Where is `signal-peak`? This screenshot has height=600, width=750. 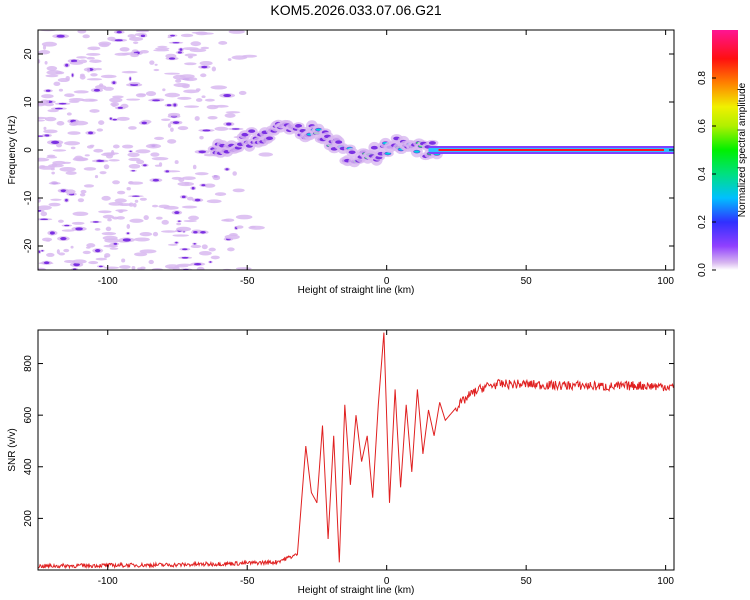
signal-peak is located at coordinates (318, 129).